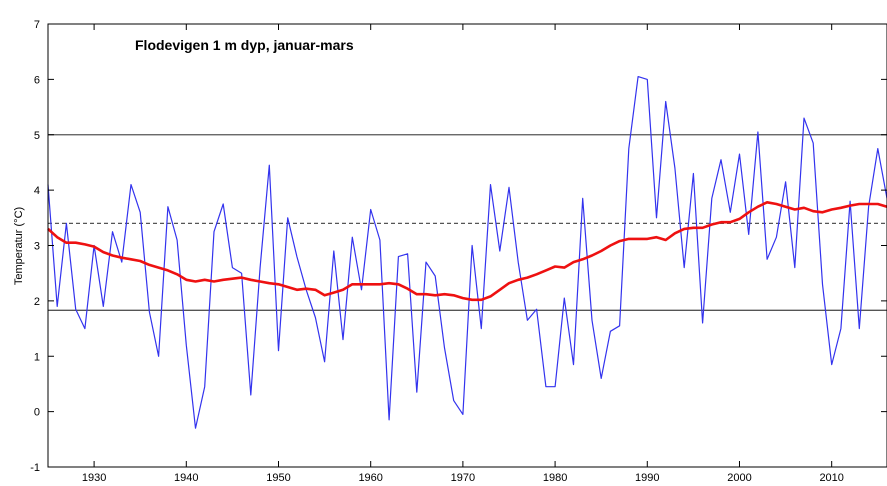 Image resolution: width=887 pixels, height=486 pixels. I want to click on y-tick-label-5: 5, so click(37, 136).